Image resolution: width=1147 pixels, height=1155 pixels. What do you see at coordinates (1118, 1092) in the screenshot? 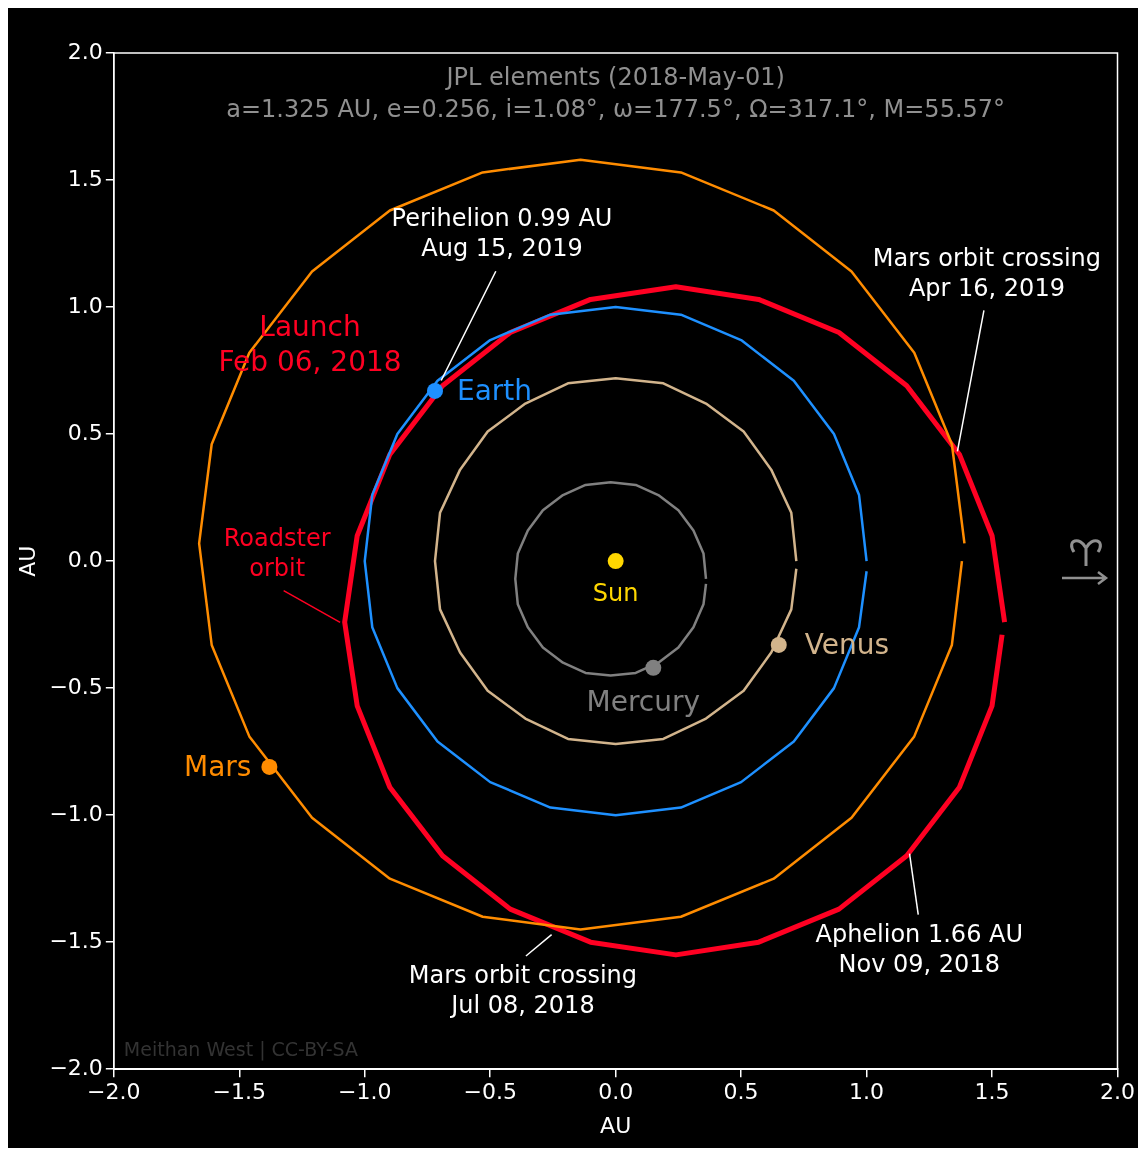
I see `x-tick-label: 2.0` at bounding box center [1118, 1092].